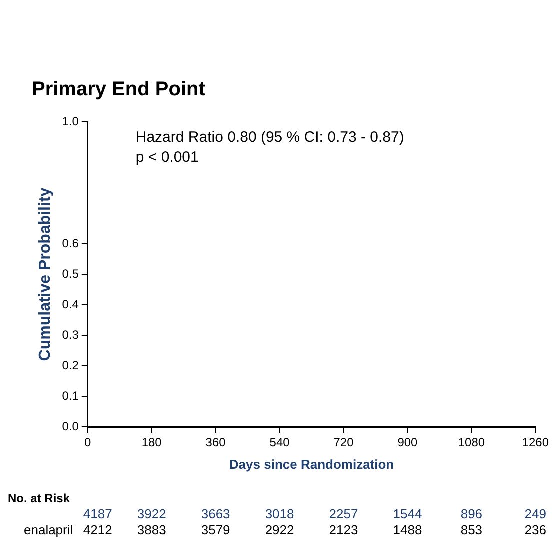 This screenshot has height=560, width=560. I want to click on y-tick-label: 0.2, so click(71, 365).